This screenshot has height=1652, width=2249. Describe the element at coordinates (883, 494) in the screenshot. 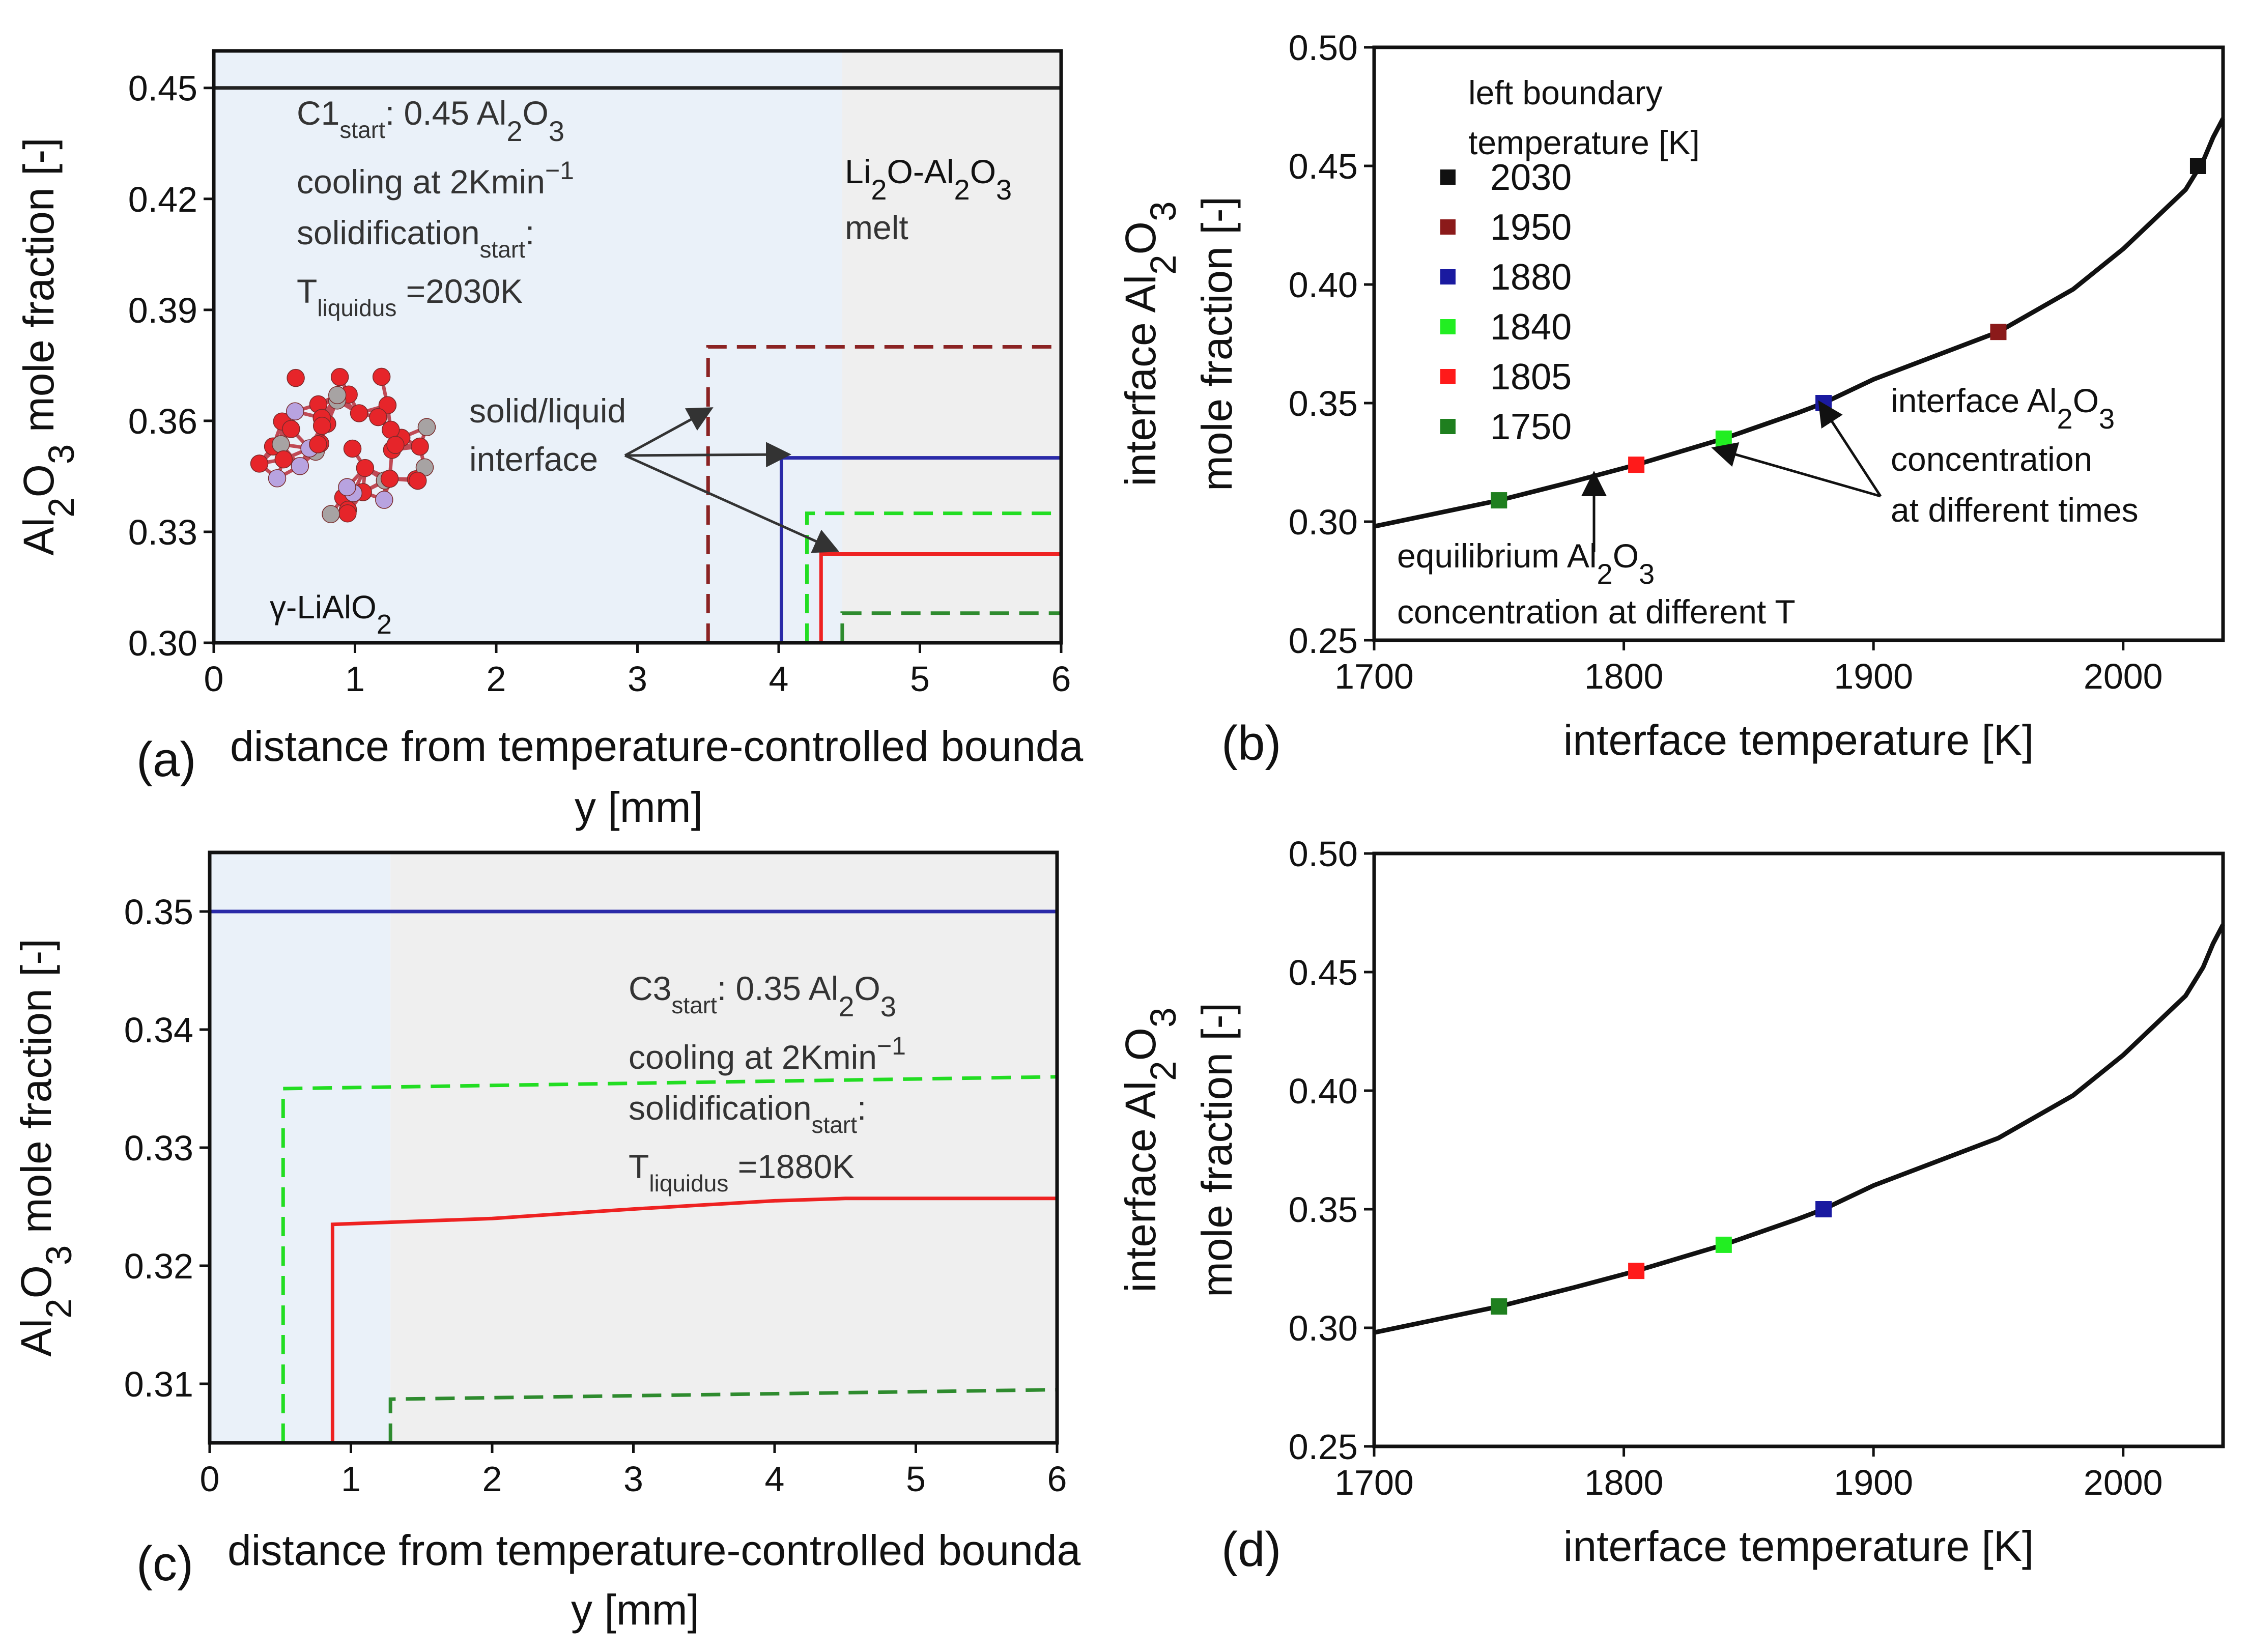

I see `series-line-1950` at that location.